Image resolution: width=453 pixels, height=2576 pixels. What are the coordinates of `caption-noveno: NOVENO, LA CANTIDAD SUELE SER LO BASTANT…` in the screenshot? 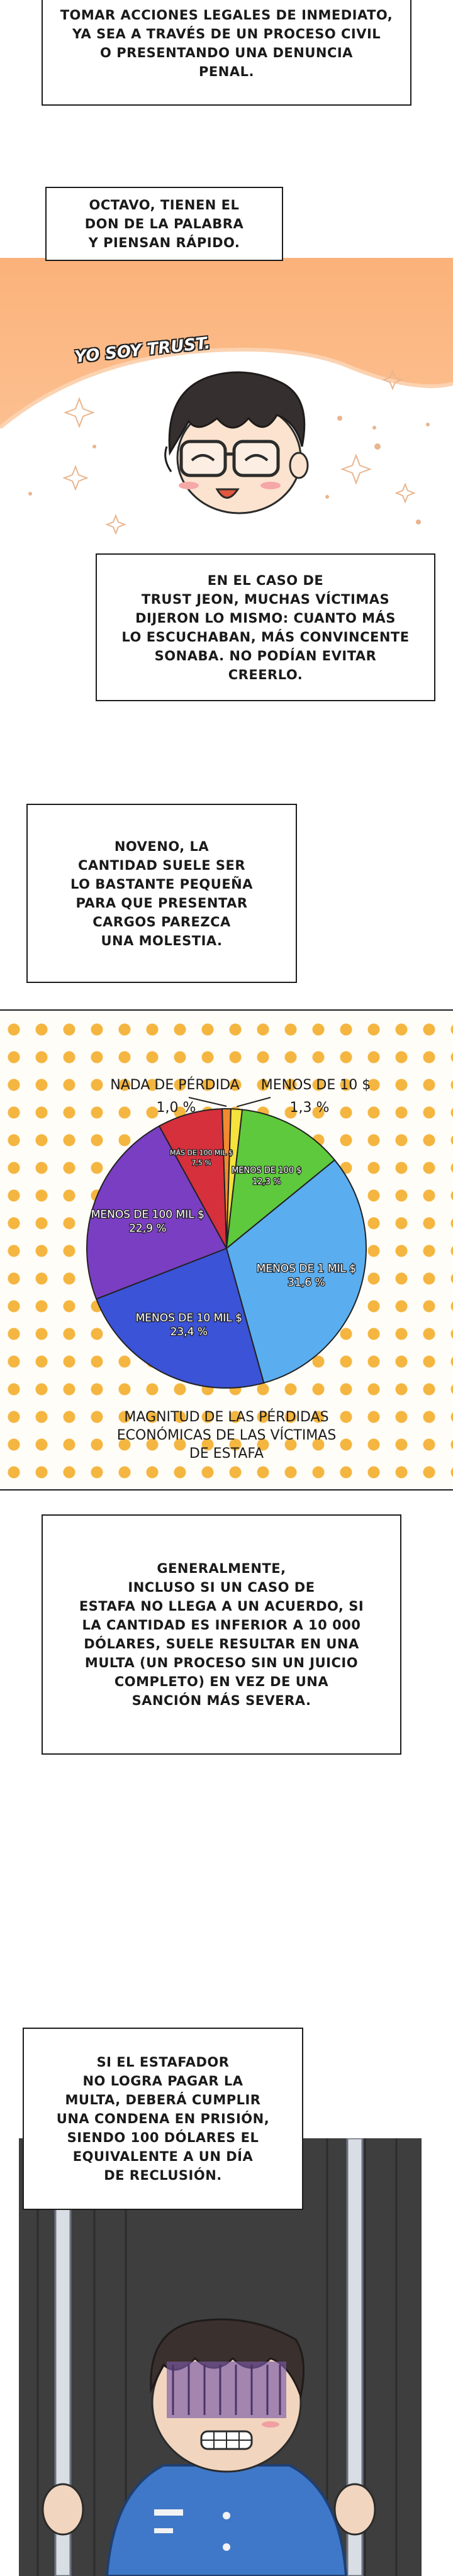 It's located at (161, 893).